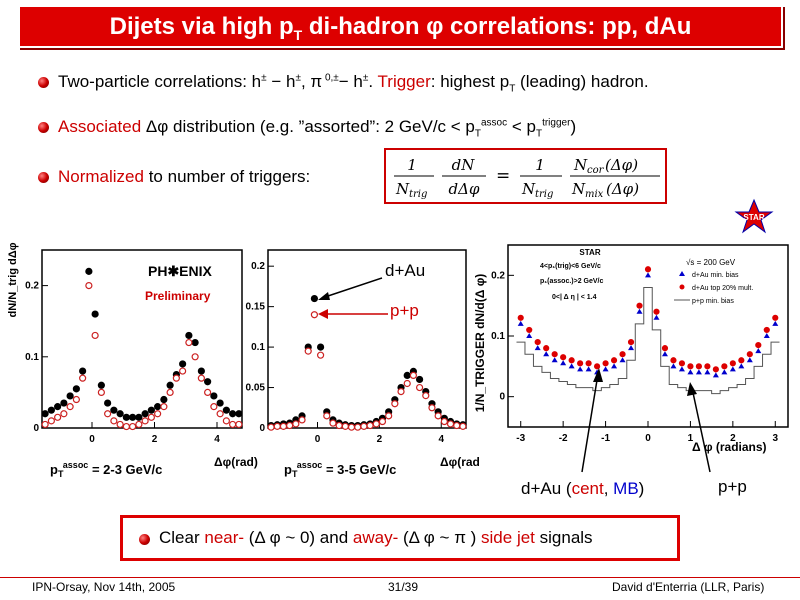 This screenshot has width=800, height=600. What do you see at coordinates (178, 296) in the screenshot?
I see `phenix-preliminary: Preliminary` at bounding box center [178, 296].